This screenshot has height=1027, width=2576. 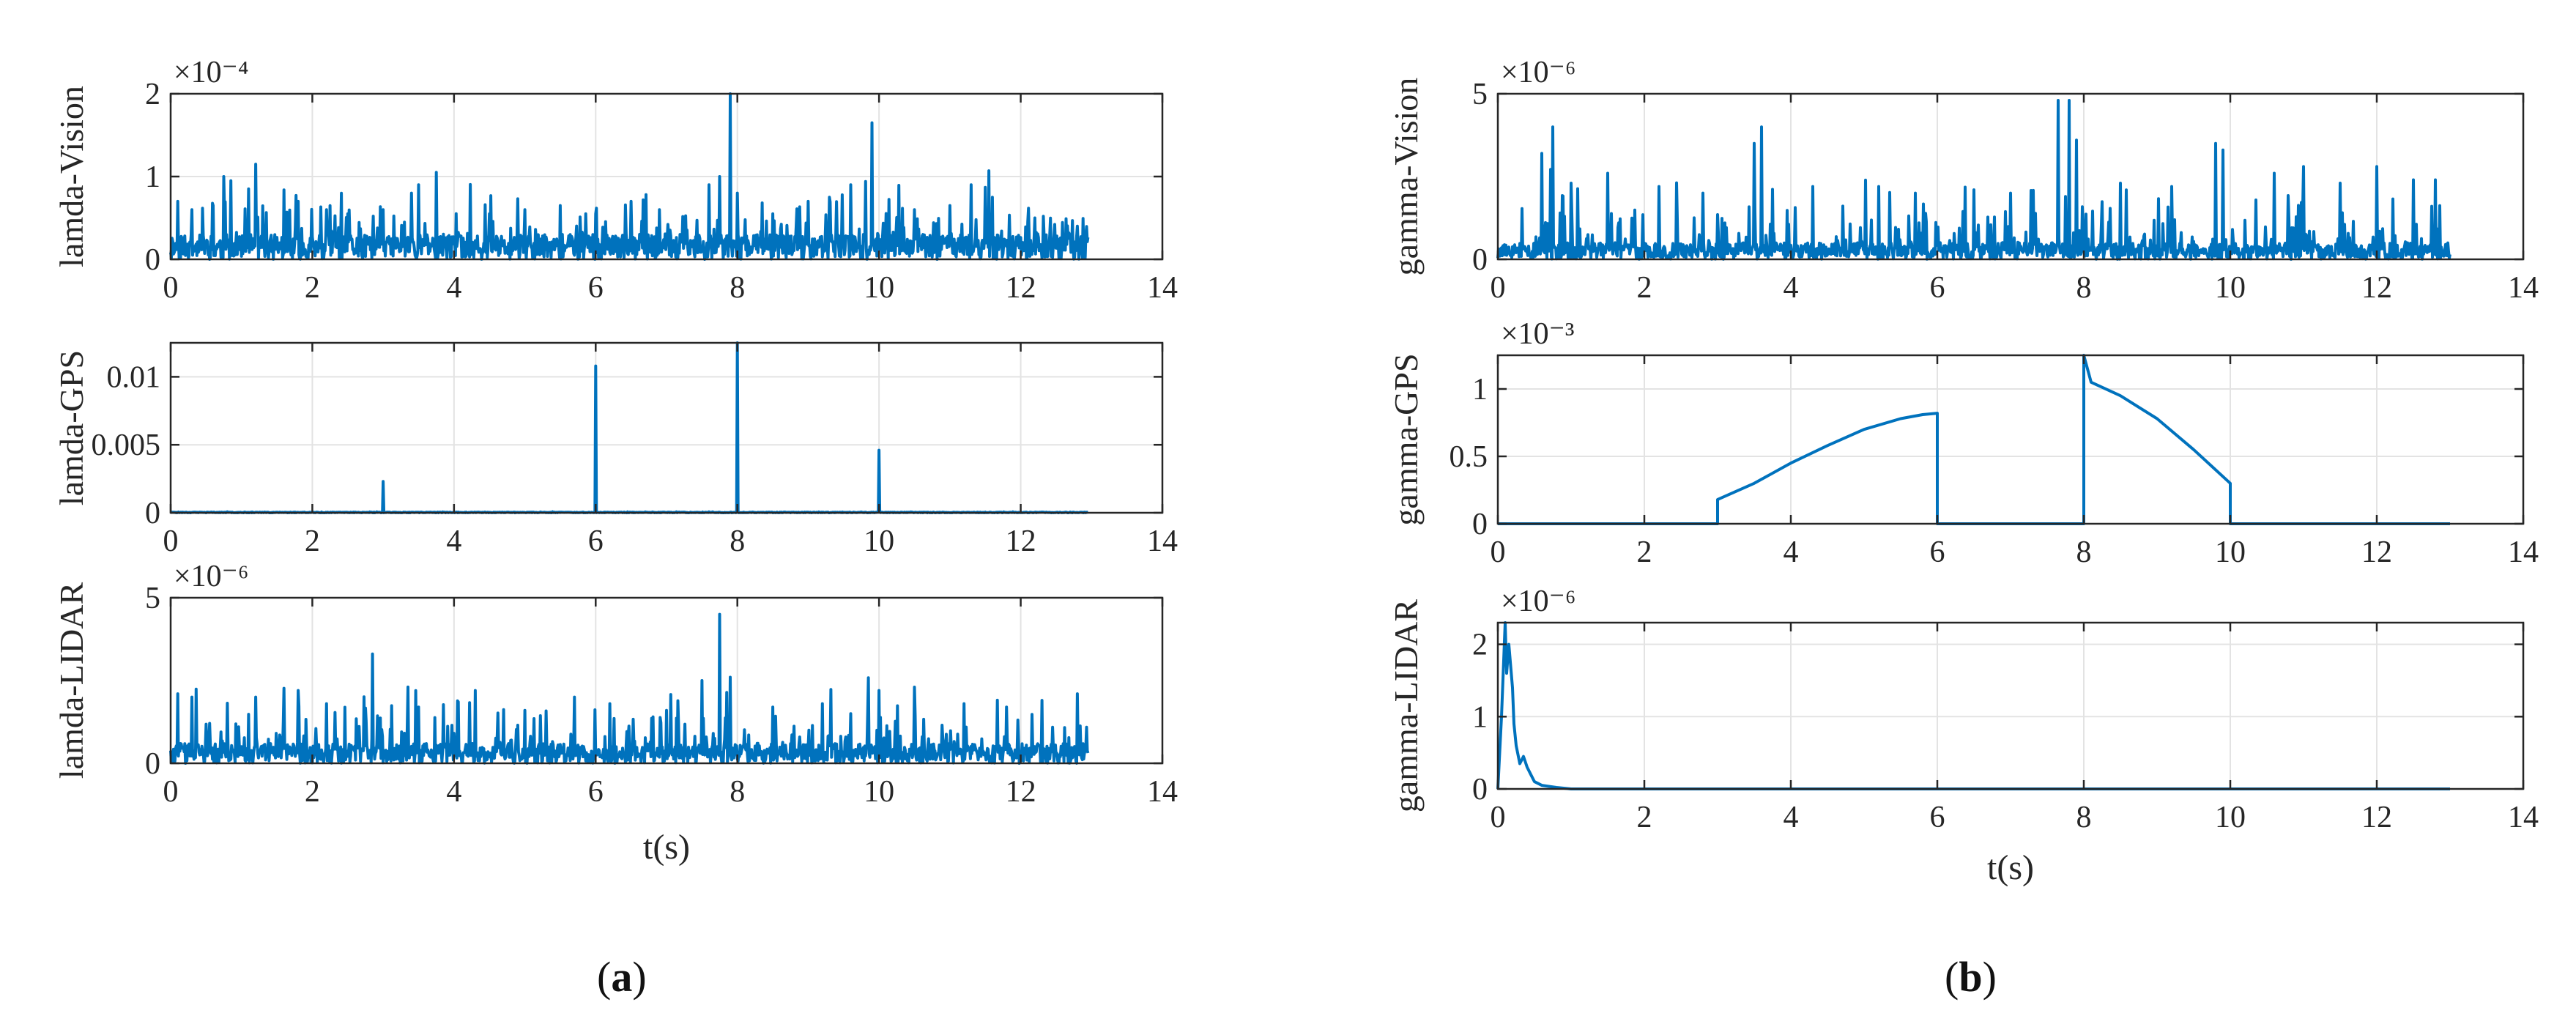 I want to click on y-axis-title: lamda-GPS, so click(x=71, y=427).